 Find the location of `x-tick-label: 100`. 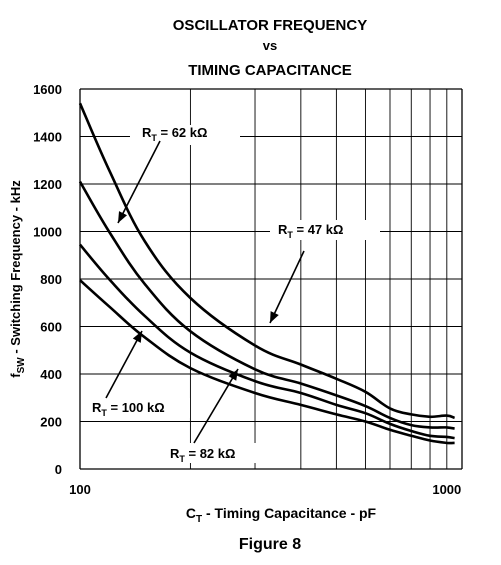

x-tick-label: 100 is located at coordinates (80, 489).